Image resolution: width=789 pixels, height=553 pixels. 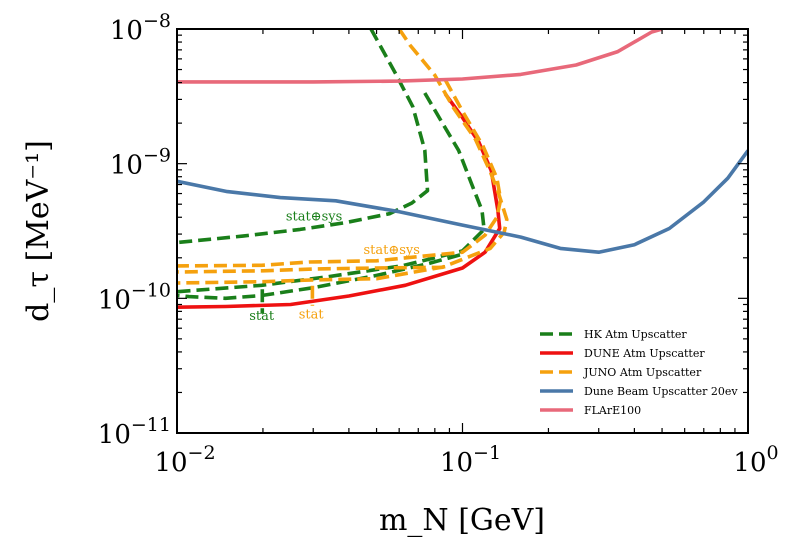 What do you see at coordinates (612, 410) in the screenshot?
I see `legend-label-5: FLArE100` at bounding box center [612, 410].